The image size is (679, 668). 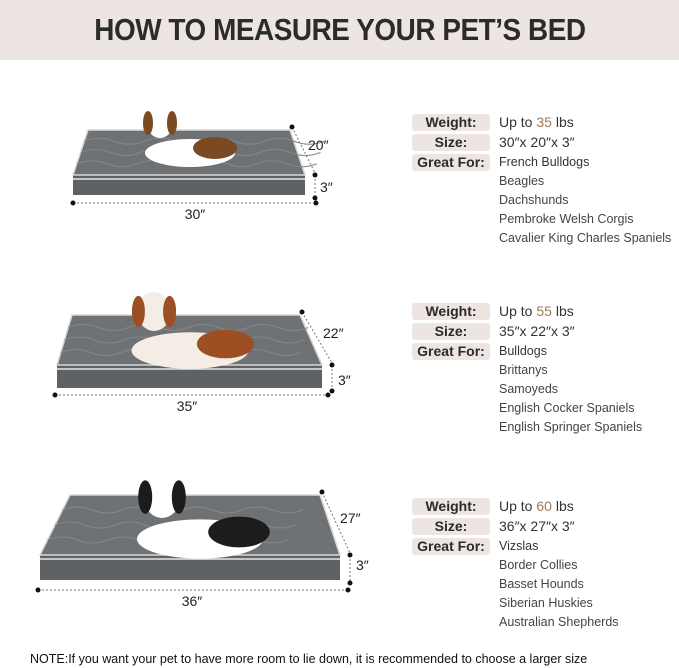 What do you see at coordinates (536, 311) in the screenshot?
I see `weight-value: Up to 55 lbs` at bounding box center [536, 311].